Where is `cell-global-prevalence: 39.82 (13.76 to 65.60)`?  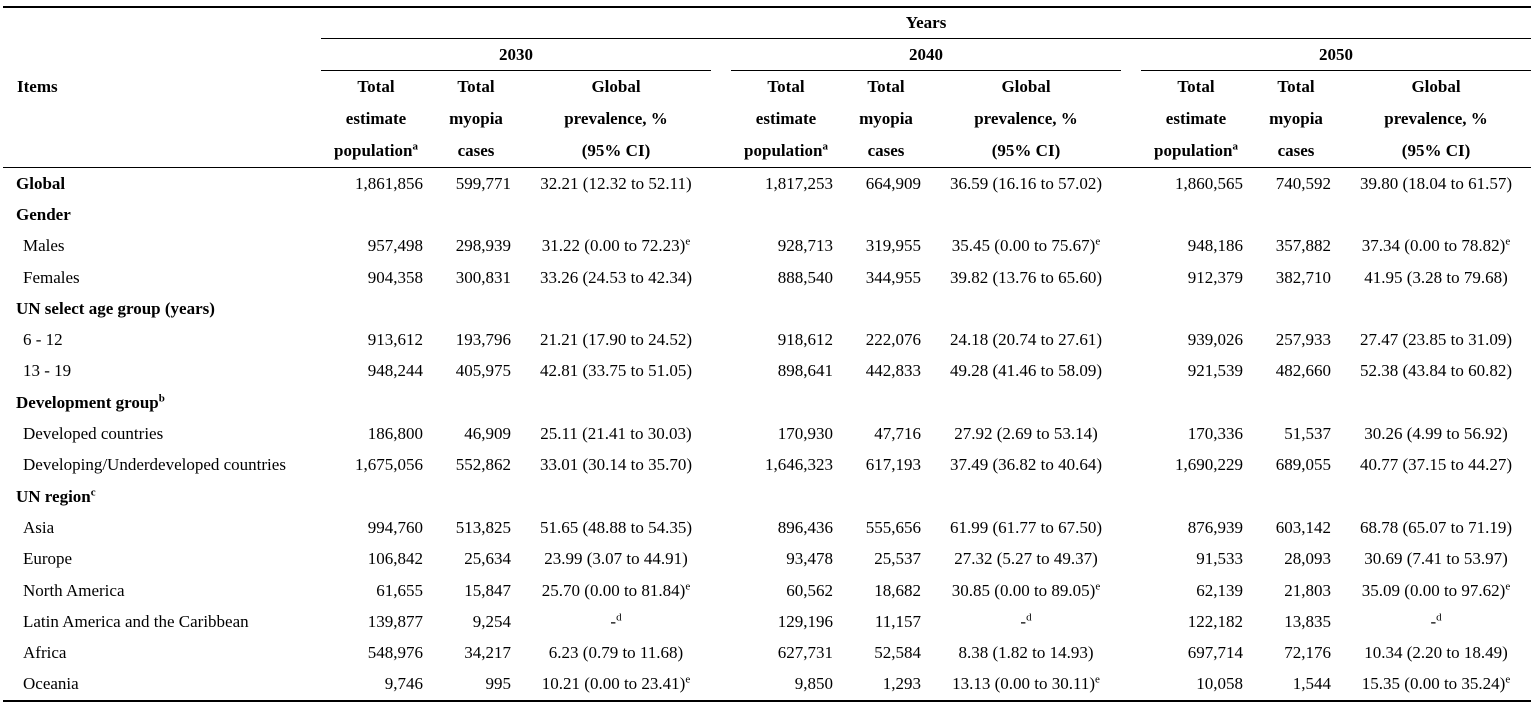
cell-global-prevalence: 39.82 (13.76 to 65.60) is located at coordinates (1026, 277).